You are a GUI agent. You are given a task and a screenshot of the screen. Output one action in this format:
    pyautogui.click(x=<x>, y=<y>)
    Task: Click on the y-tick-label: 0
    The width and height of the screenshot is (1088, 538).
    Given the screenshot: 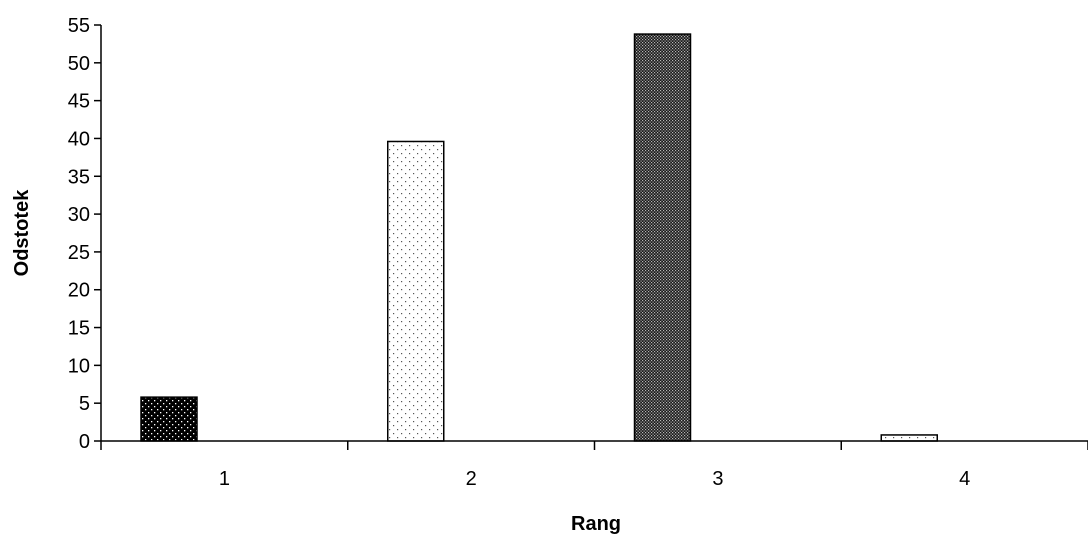 What is the action you would take?
    pyautogui.click(x=84, y=442)
    